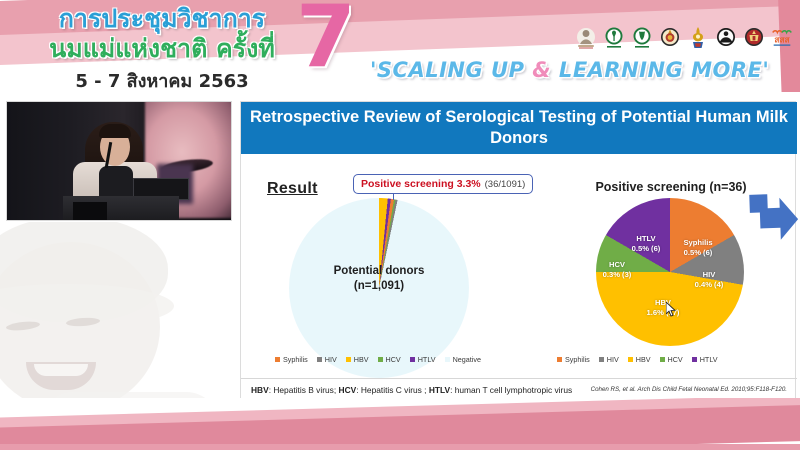 The width and height of the screenshot is (800, 450). What do you see at coordinates (698, 38) in the screenshot?
I see `royal-emblem-logo` at bounding box center [698, 38].